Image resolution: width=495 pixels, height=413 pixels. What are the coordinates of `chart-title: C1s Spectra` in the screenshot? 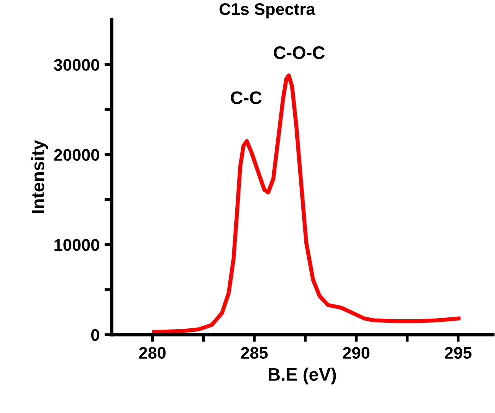 It's located at (268, 11).